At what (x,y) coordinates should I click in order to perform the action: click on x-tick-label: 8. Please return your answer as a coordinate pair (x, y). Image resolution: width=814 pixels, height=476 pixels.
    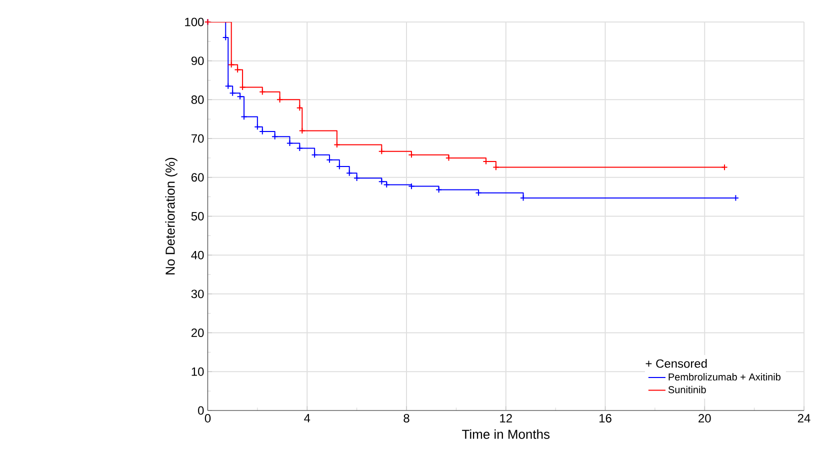
    Looking at the image, I should click on (407, 418).